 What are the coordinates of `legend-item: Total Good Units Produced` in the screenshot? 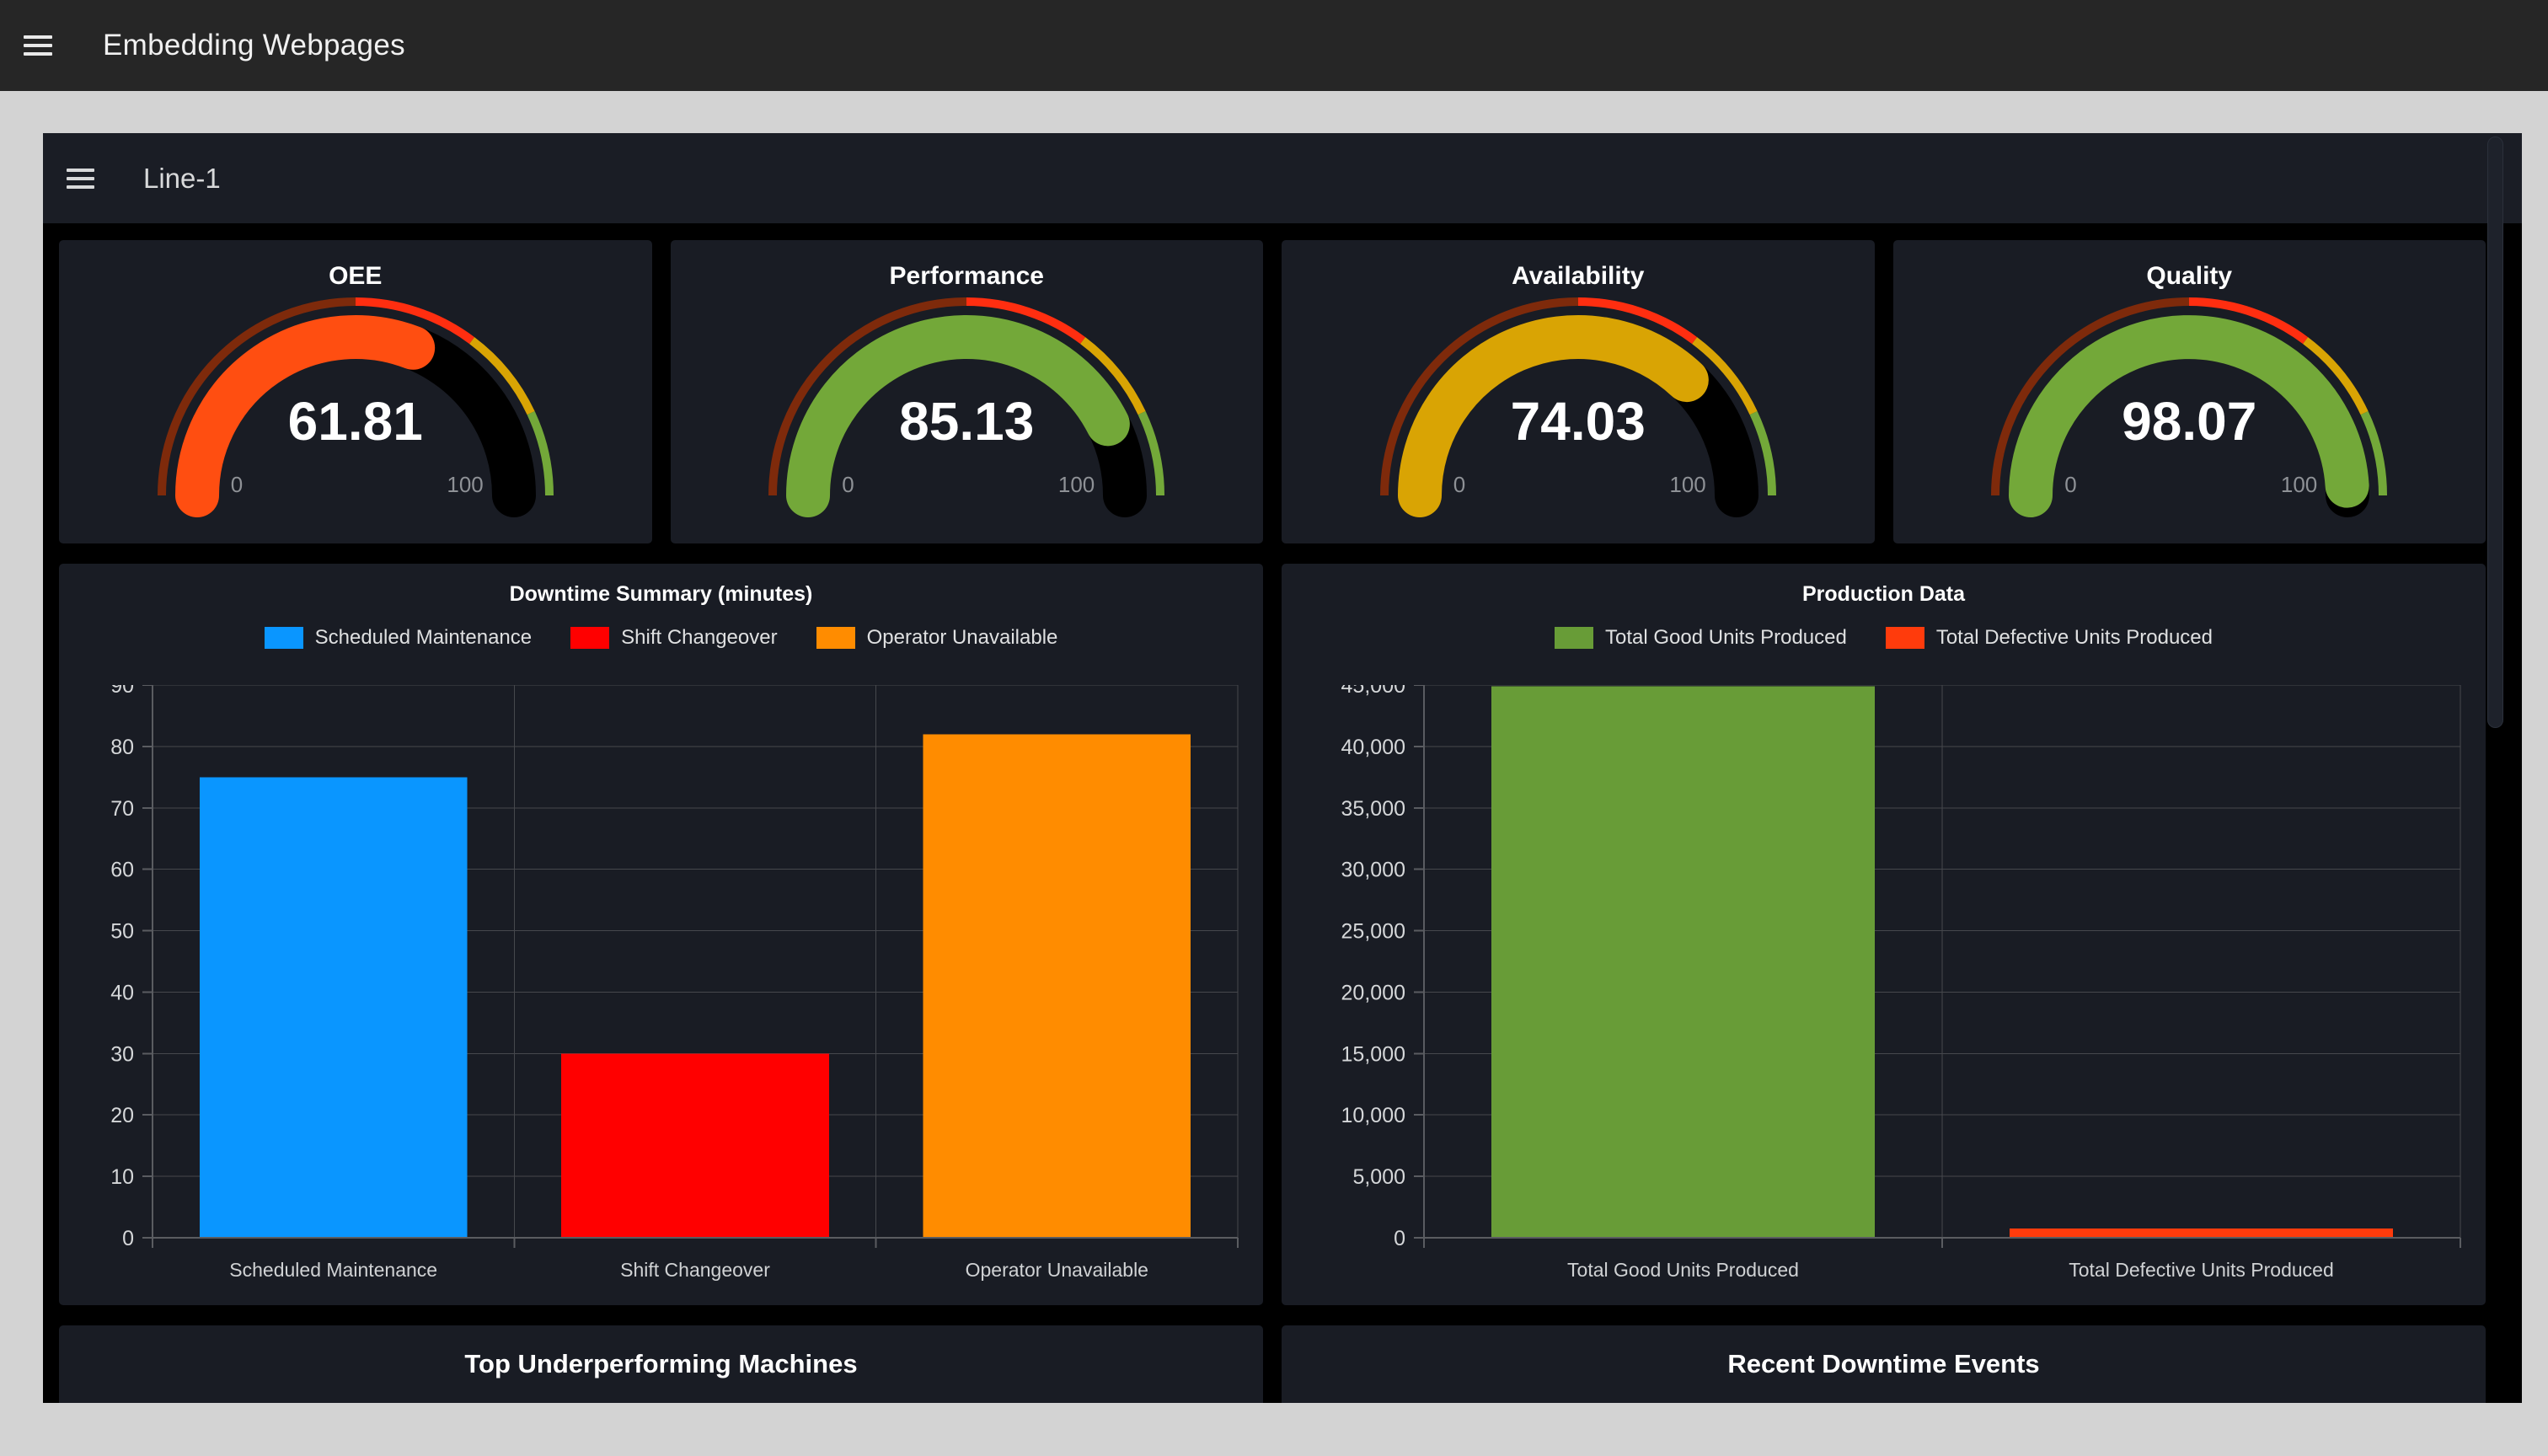 It's located at (1701, 638).